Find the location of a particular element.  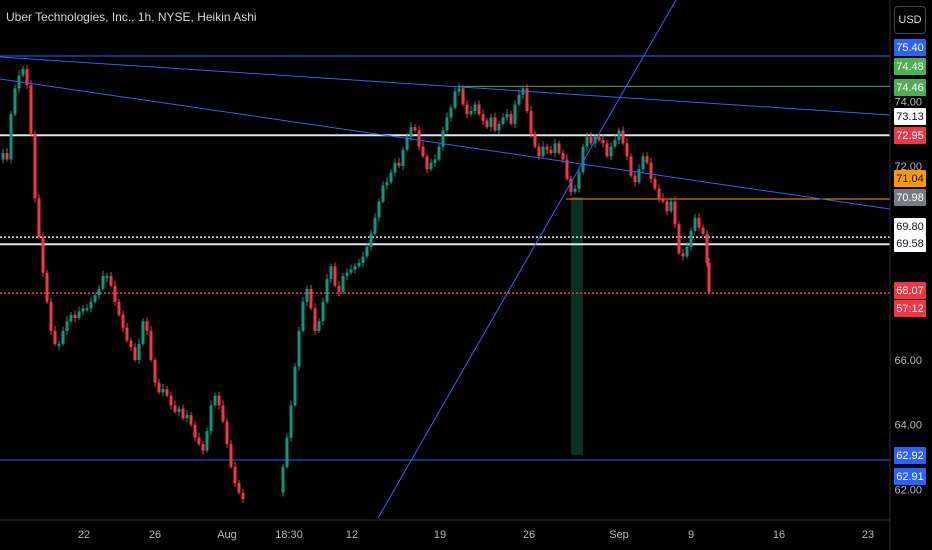

price-label: 74.48 is located at coordinates (910, 67).